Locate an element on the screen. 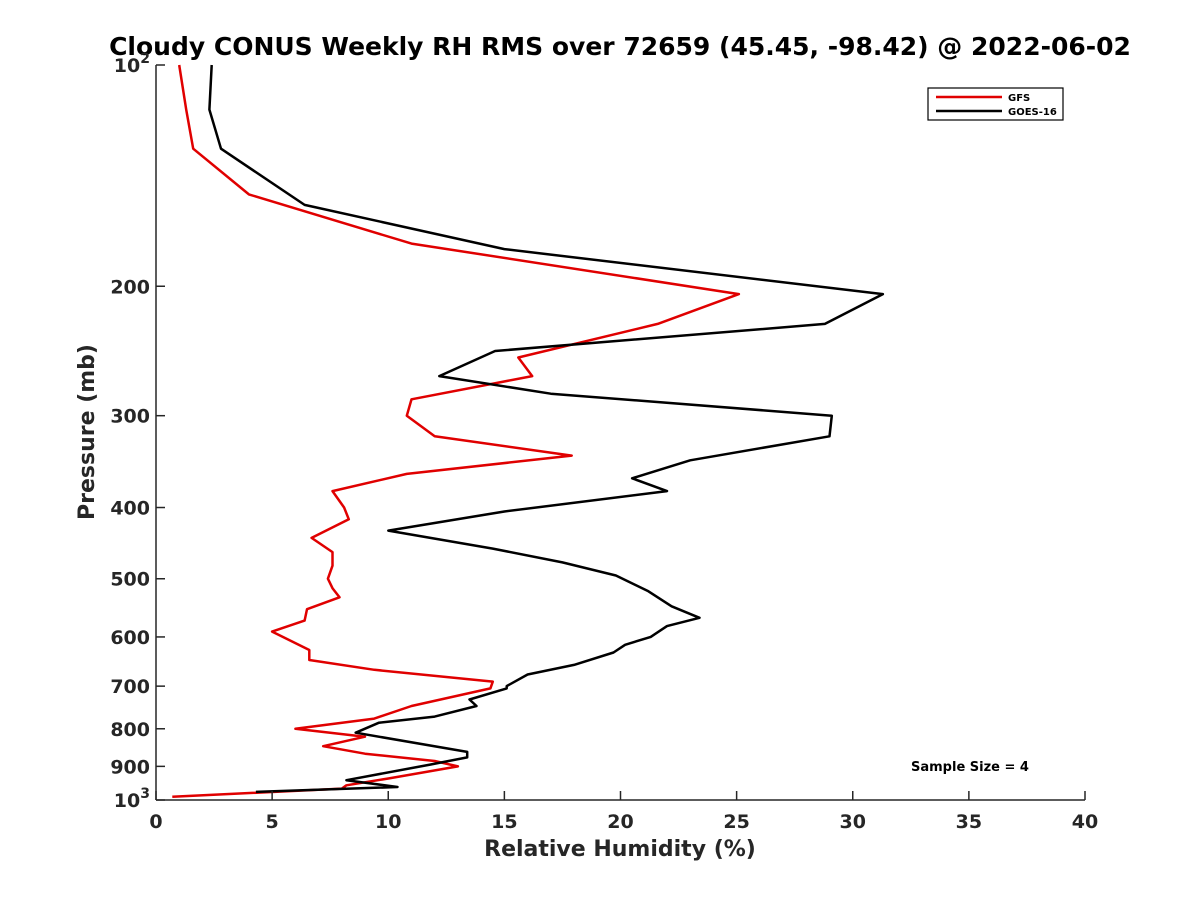  x-tick-label: 5 is located at coordinates (272, 822).